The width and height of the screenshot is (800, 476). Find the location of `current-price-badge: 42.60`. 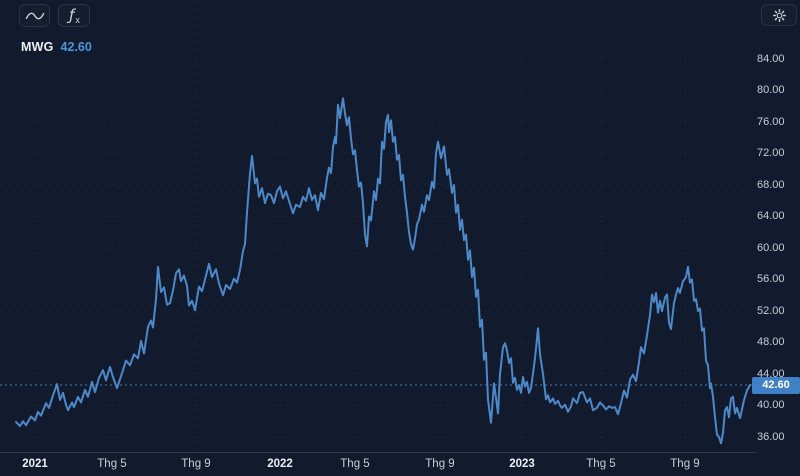

current-price-badge: 42.60 is located at coordinates (776, 385).